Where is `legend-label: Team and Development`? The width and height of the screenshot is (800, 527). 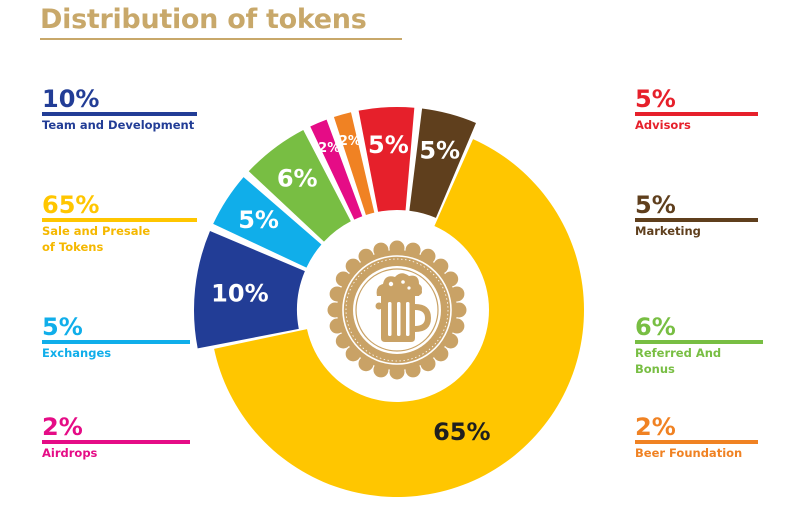 legend-label: Team and Development is located at coordinates (118, 125).